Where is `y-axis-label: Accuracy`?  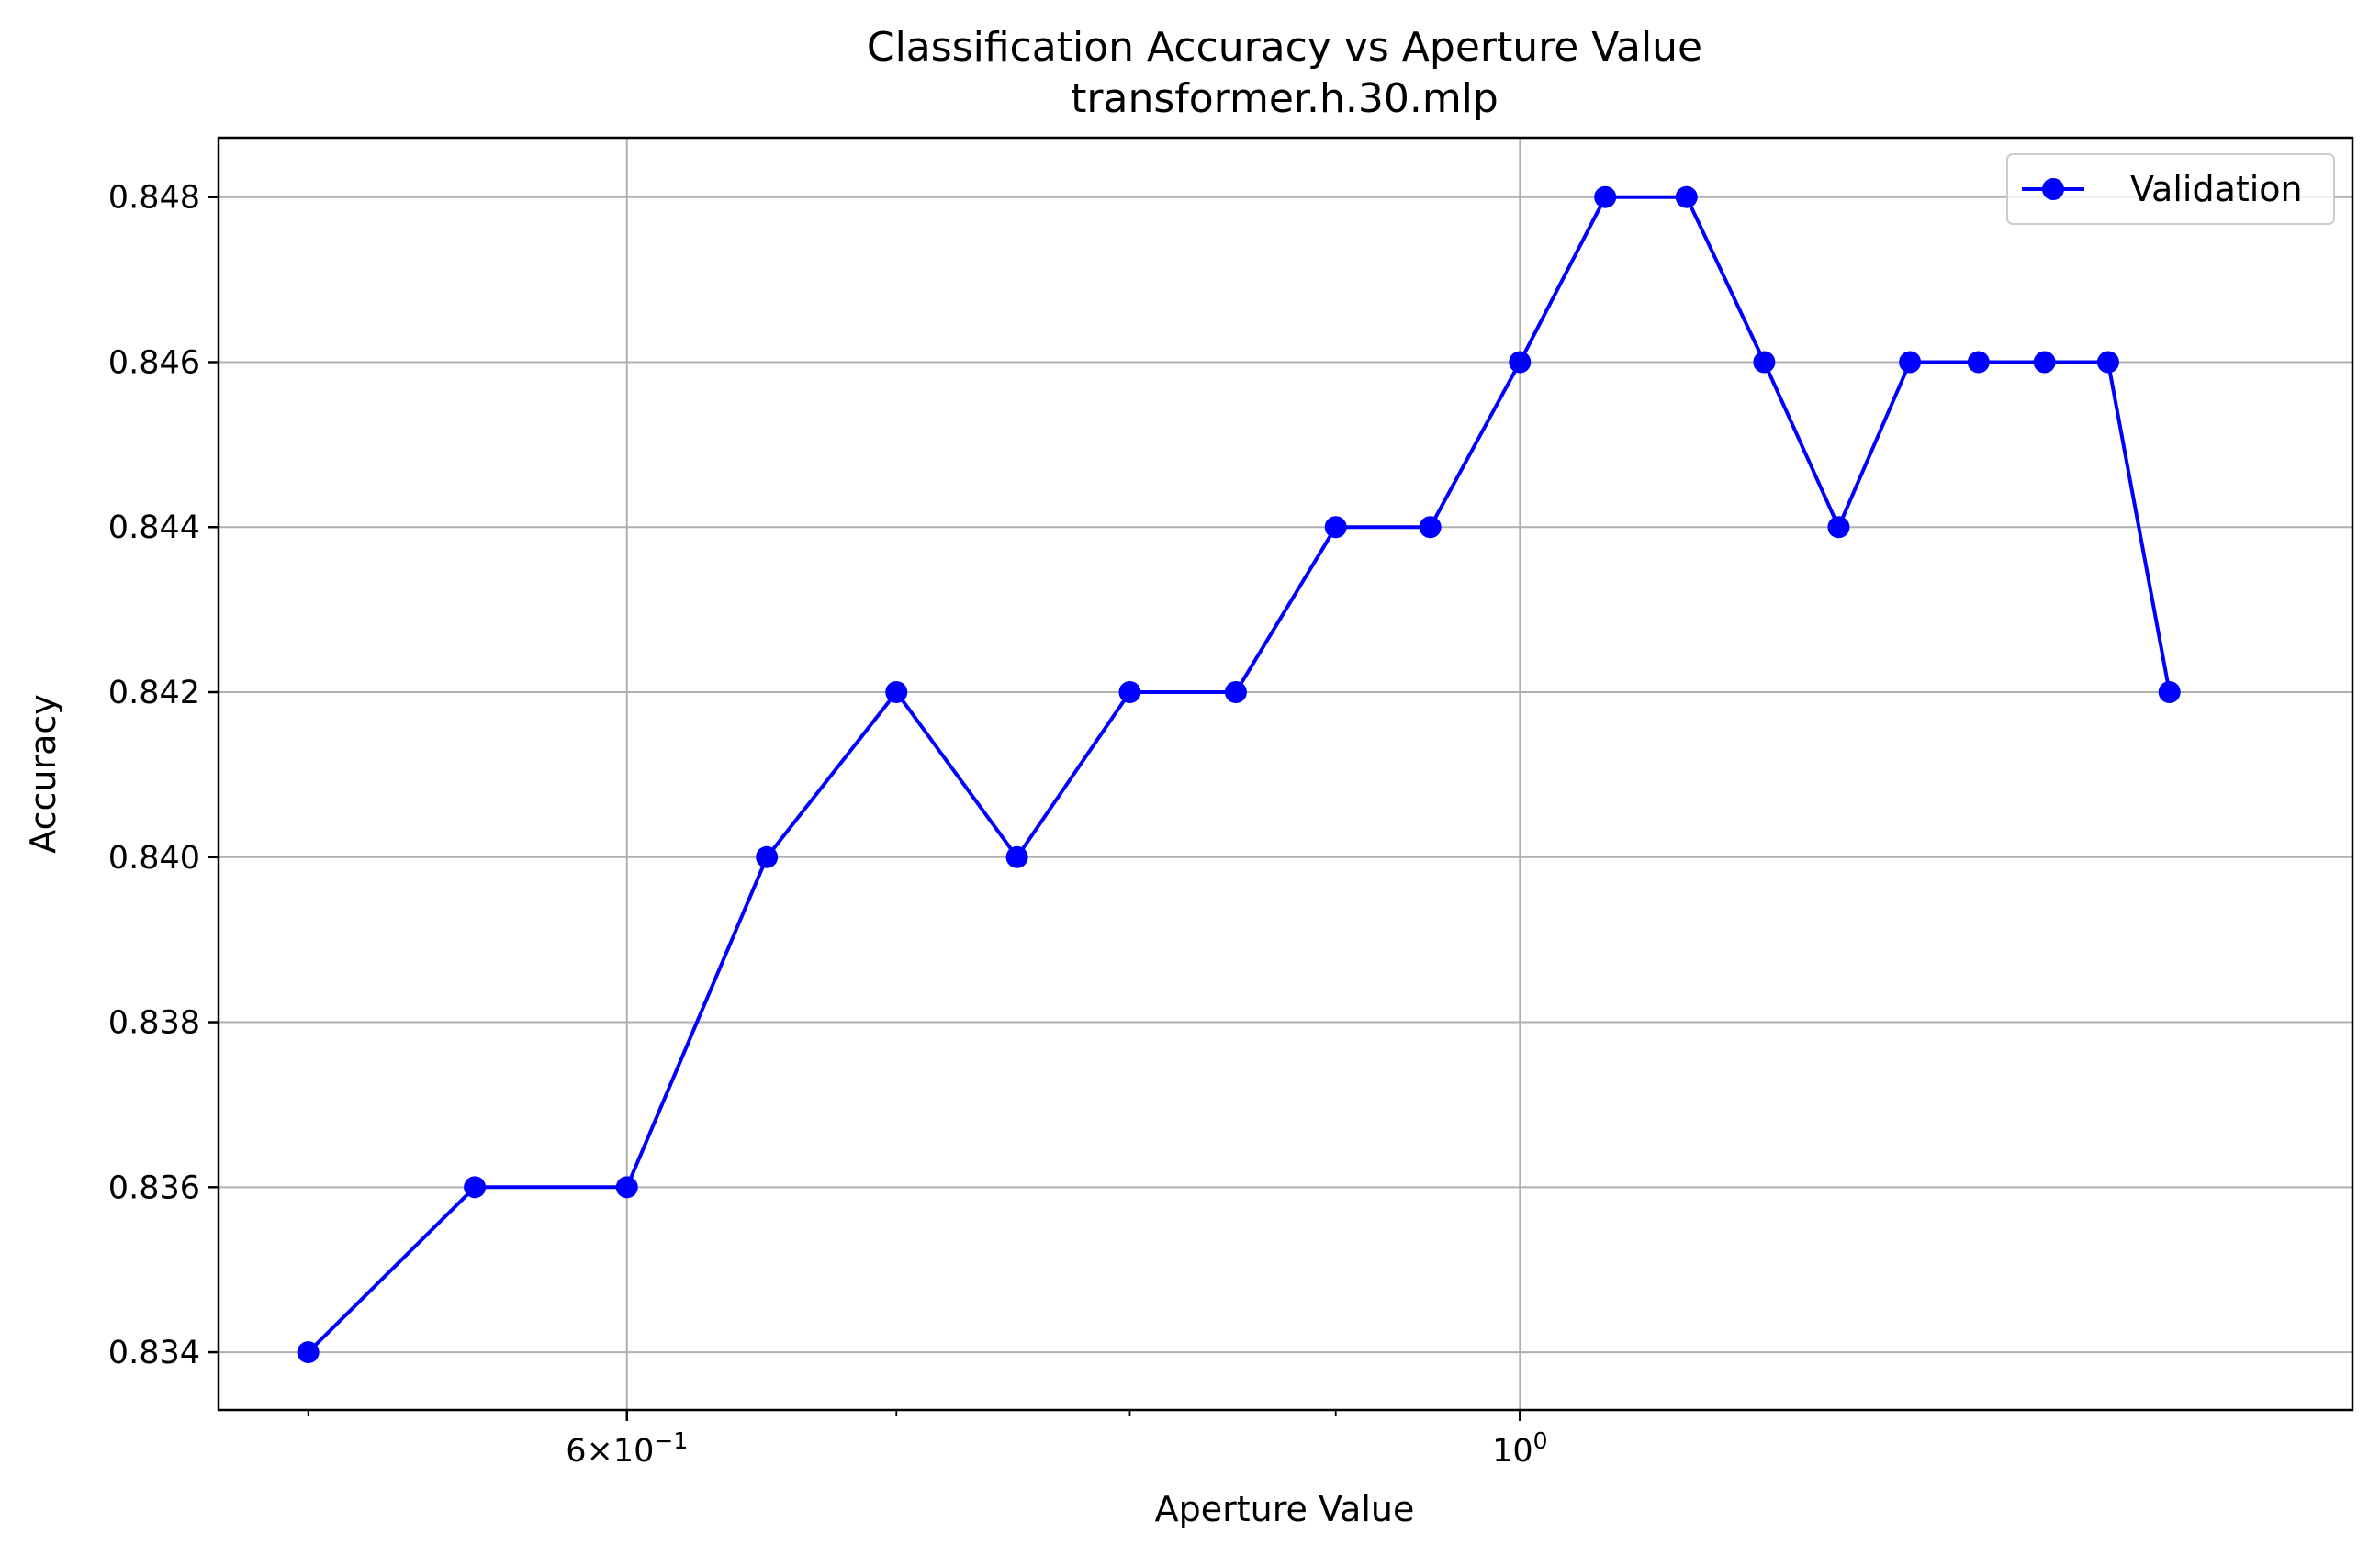 y-axis-label: Accuracy is located at coordinates (43, 774).